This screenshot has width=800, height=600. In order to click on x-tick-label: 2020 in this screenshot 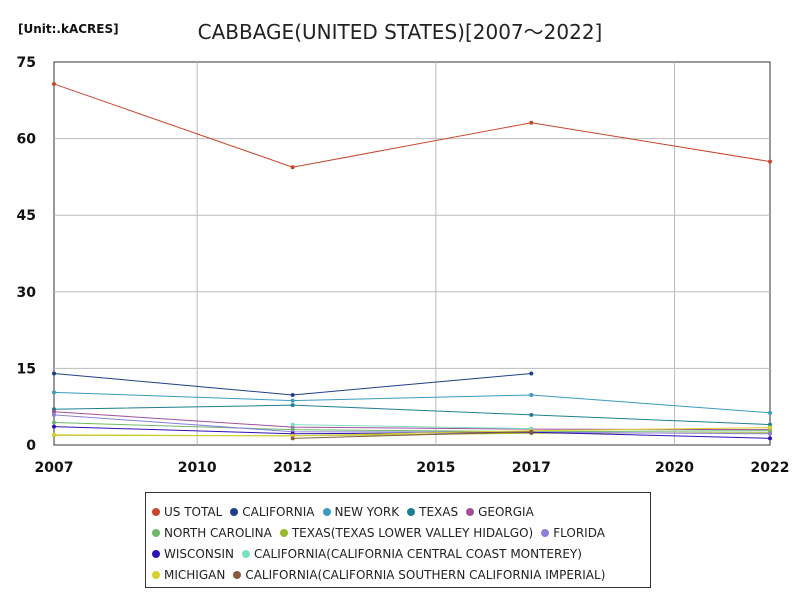, I will do `click(674, 468)`.